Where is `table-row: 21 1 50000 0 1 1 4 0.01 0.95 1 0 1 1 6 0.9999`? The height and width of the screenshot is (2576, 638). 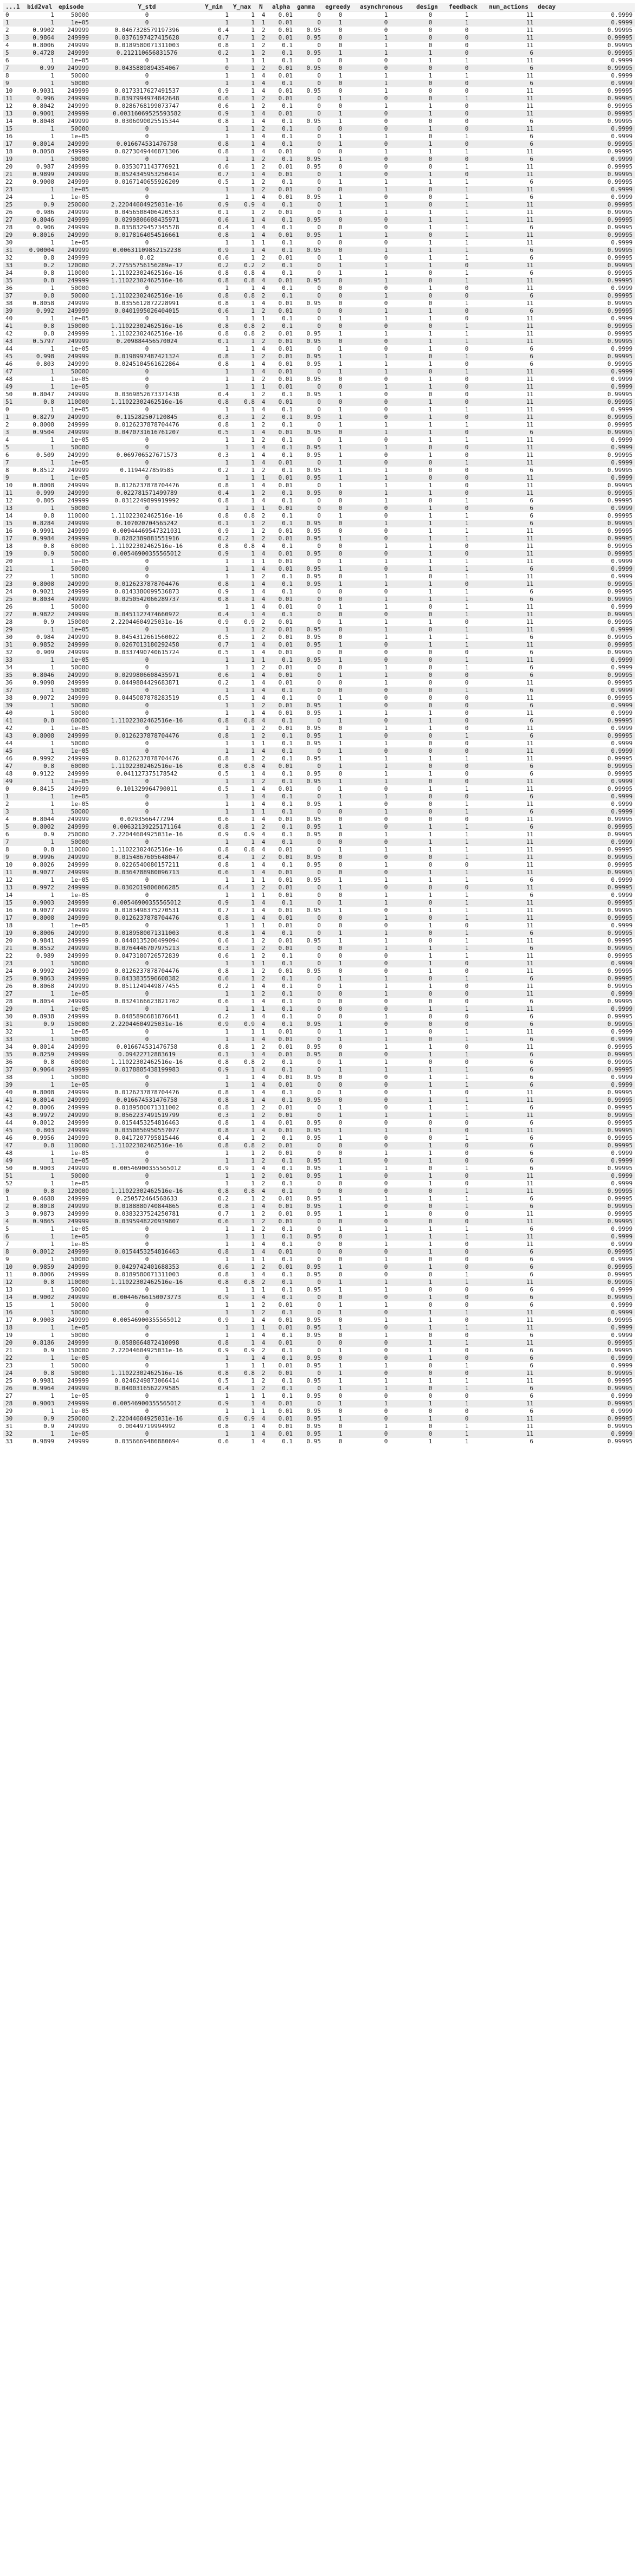 table-row: 21 1 50000 0 1 1 4 0.01 0.95 1 0 1 1 6 0.9999 is located at coordinates (319, 569).